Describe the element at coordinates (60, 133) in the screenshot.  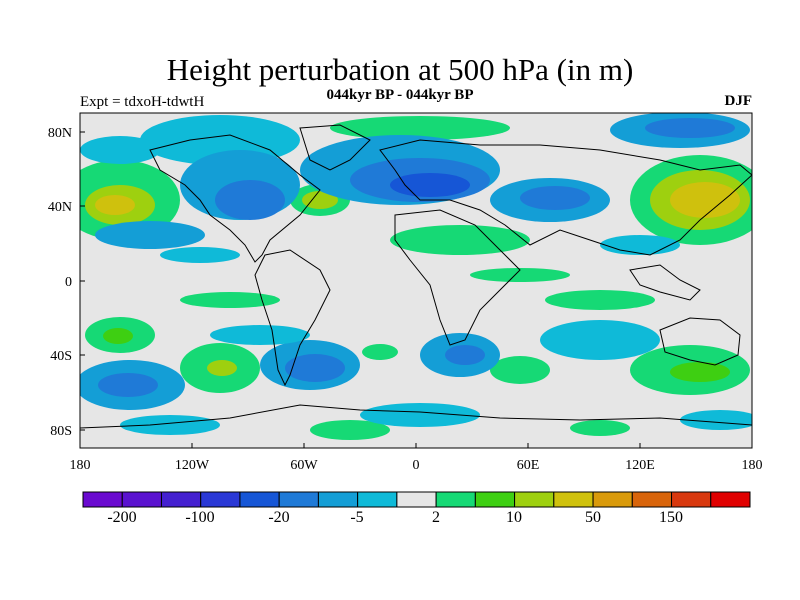
I see `y-tick-label: 80N` at that location.